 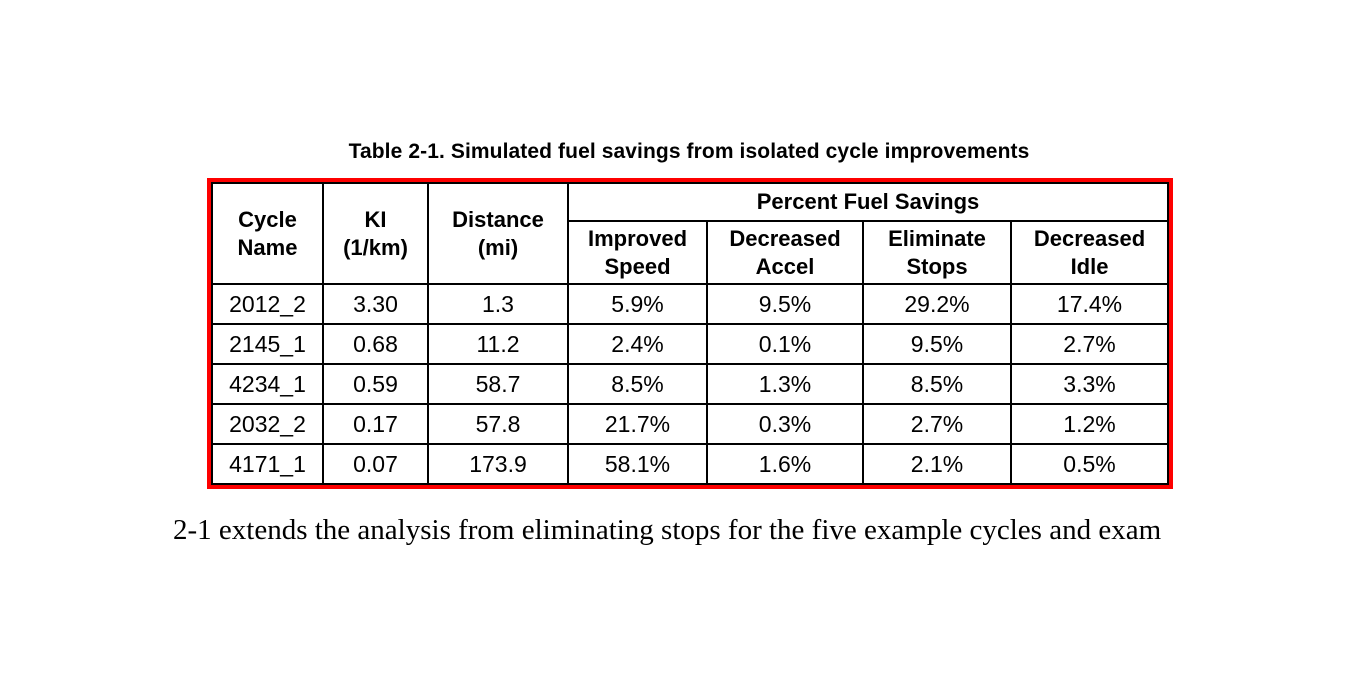 What do you see at coordinates (937, 252) in the screenshot?
I see `col-header-eliminate-stops: Eliminate Stops` at bounding box center [937, 252].